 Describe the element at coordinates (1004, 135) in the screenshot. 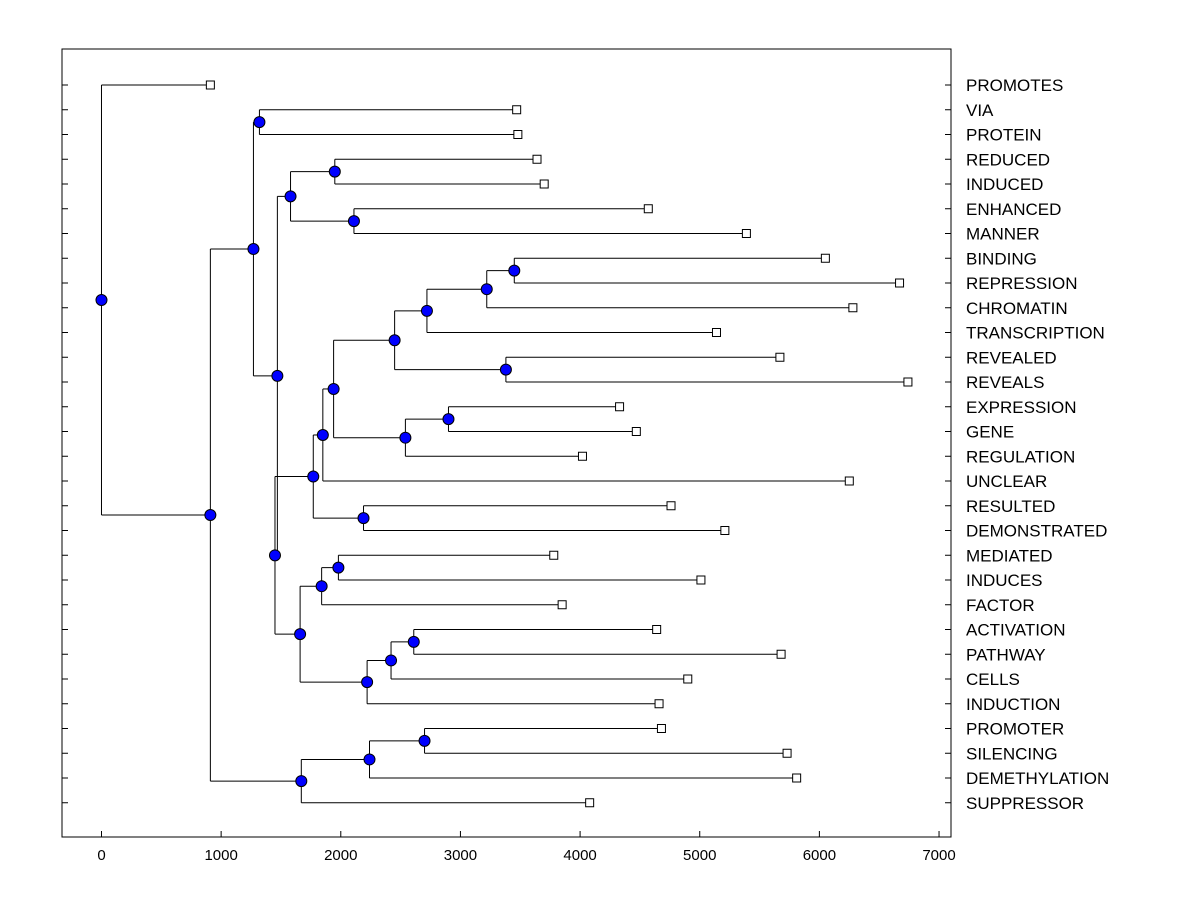

I see `leaf-label: PROTEIN` at that location.